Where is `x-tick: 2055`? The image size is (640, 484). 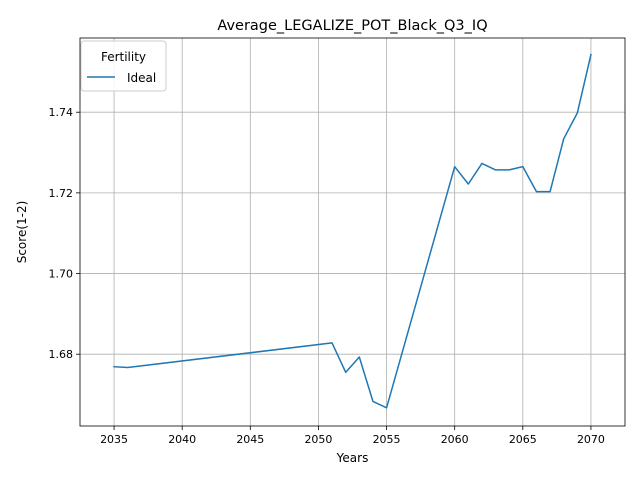
x-tick: 2055 is located at coordinates (387, 436).